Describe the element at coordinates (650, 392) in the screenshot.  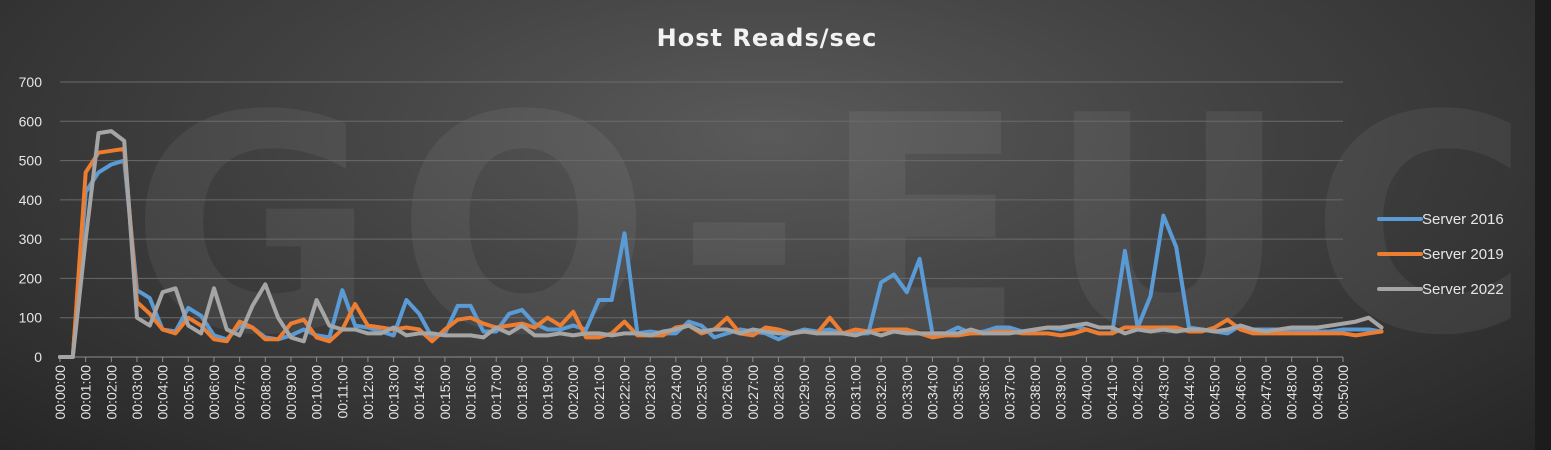
I see `x-tick-label: 00:23:00` at that location.